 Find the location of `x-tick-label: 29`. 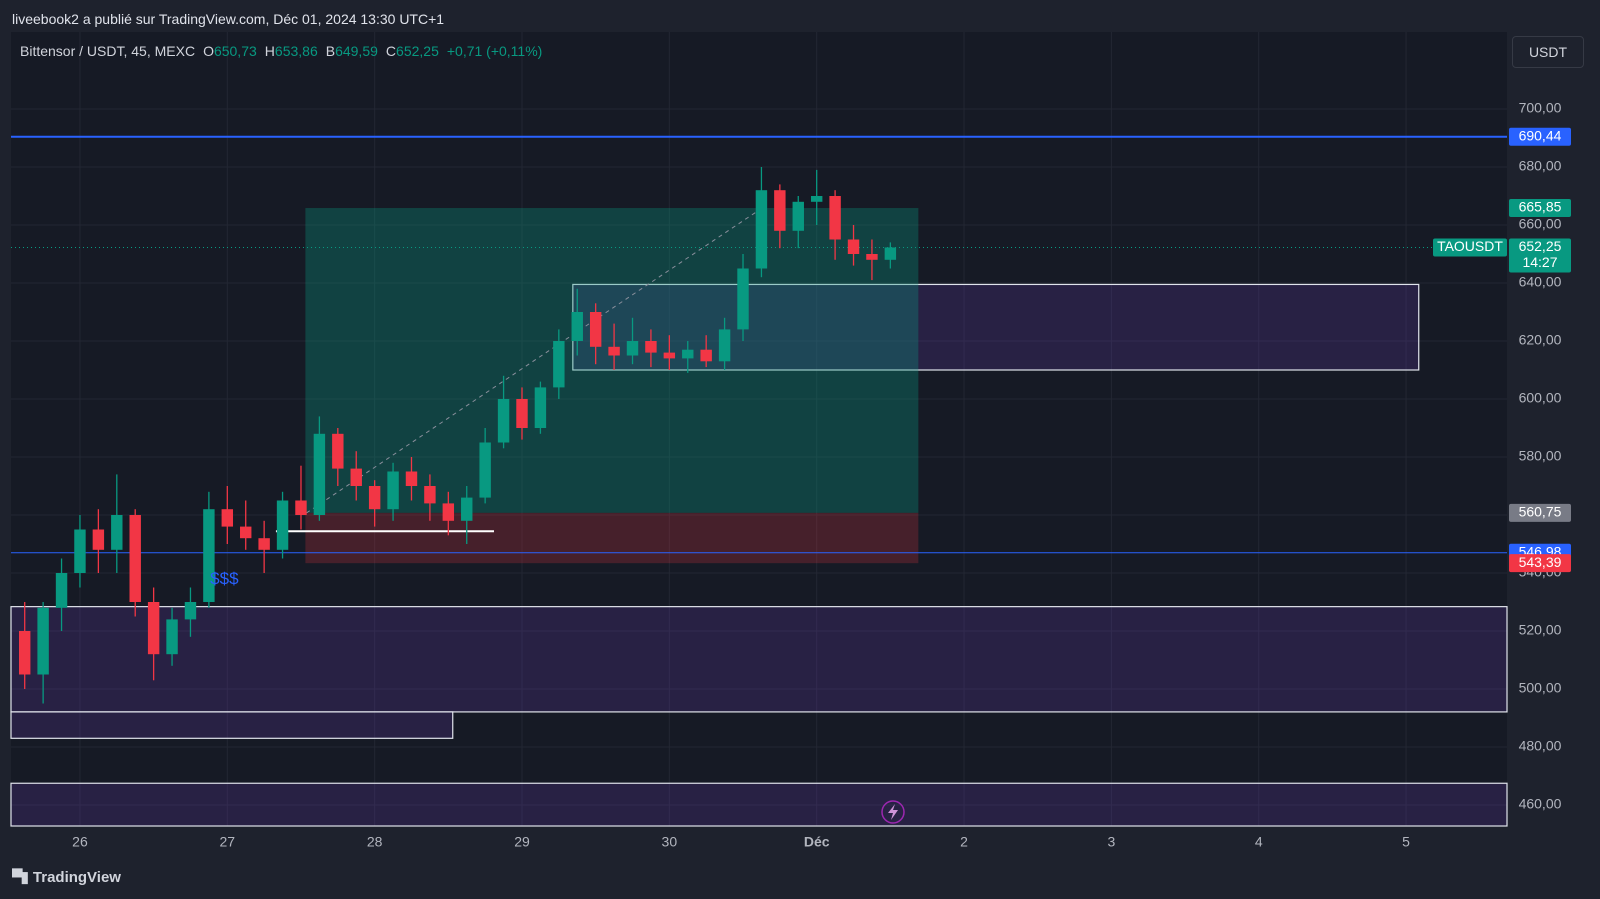

x-tick-label: 29 is located at coordinates (522, 842).